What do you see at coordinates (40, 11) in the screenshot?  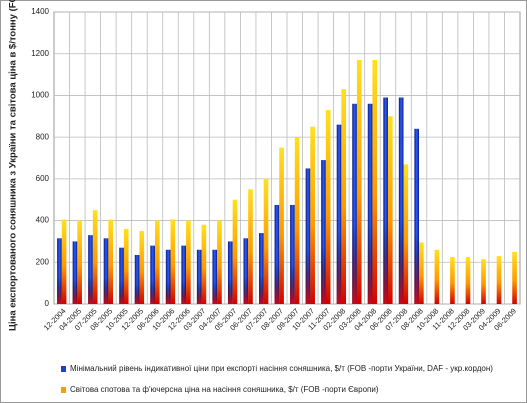 I see `y-tick-label: 1400` at bounding box center [40, 11].